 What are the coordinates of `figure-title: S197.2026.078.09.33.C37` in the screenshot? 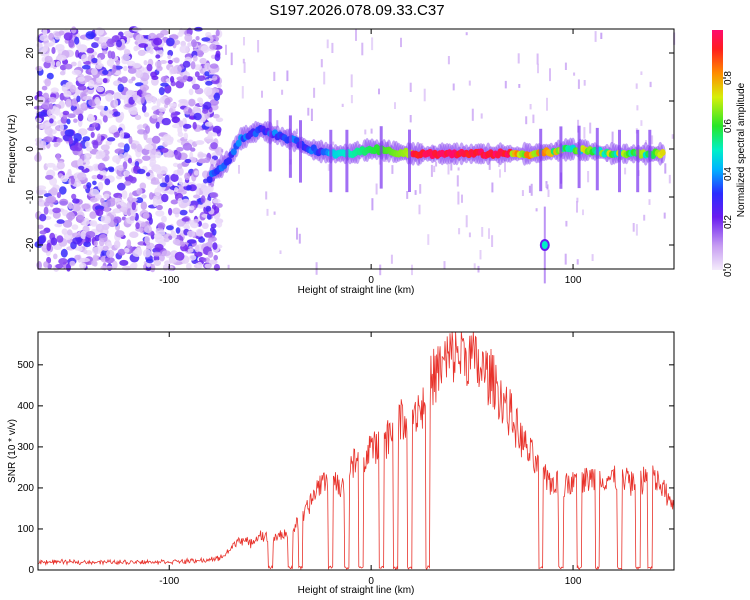 It's located at (356, 10).